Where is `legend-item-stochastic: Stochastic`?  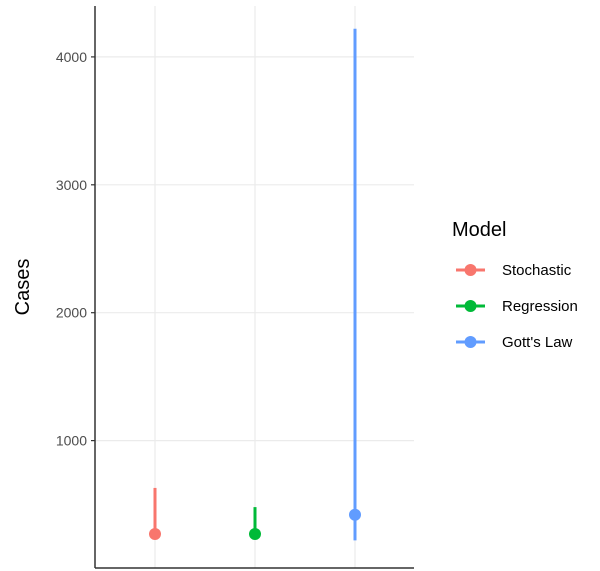
legend-item-stochastic: Stochastic is located at coordinates (514, 270).